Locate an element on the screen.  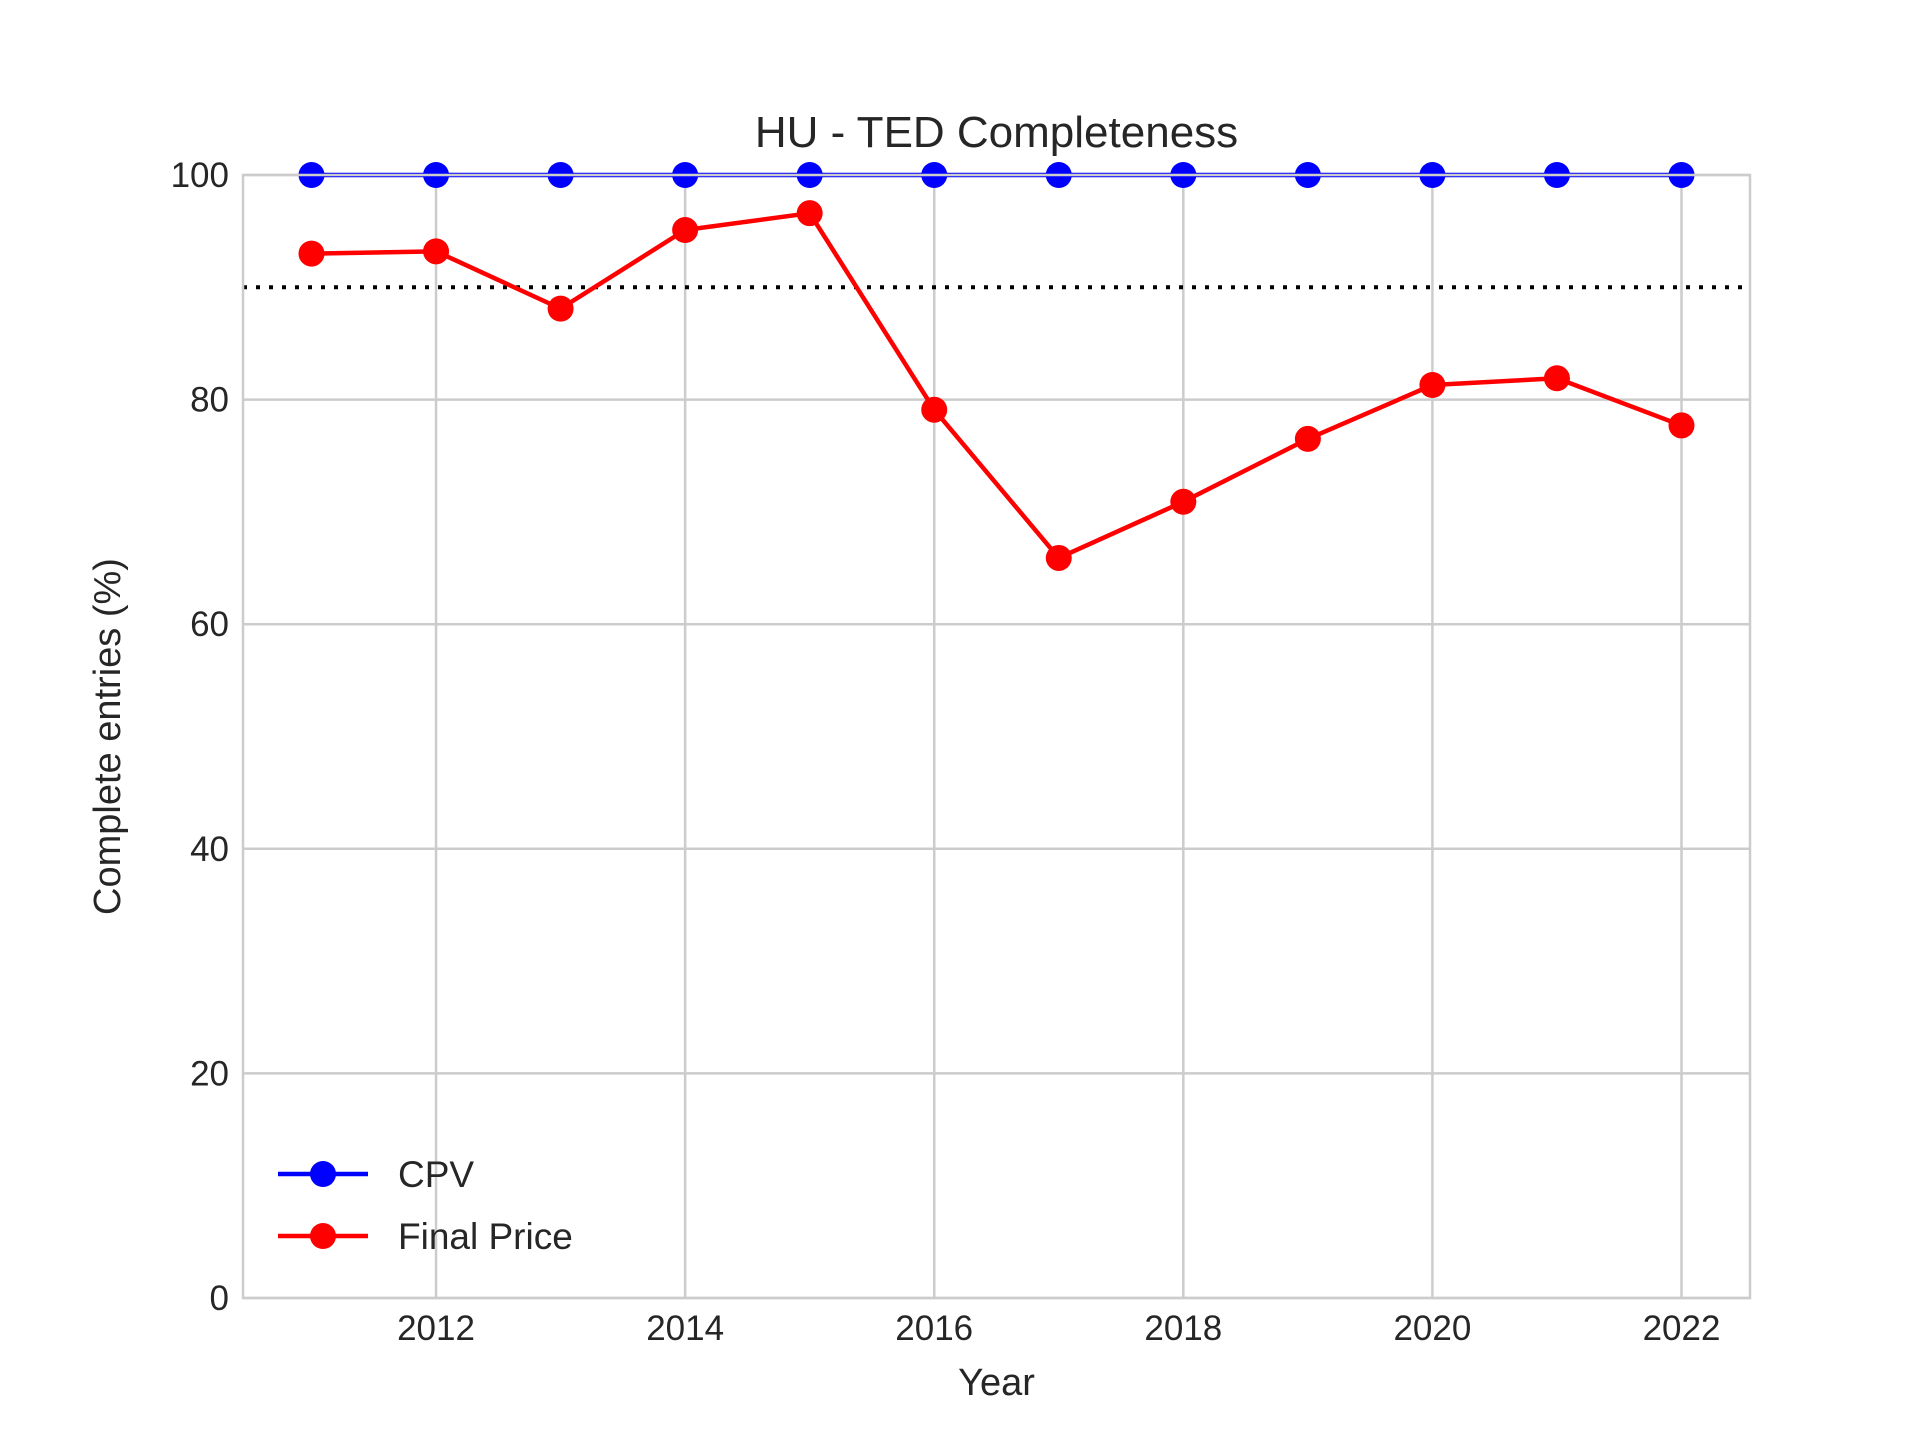
x-tick-label: 2016 is located at coordinates (934, 1328).